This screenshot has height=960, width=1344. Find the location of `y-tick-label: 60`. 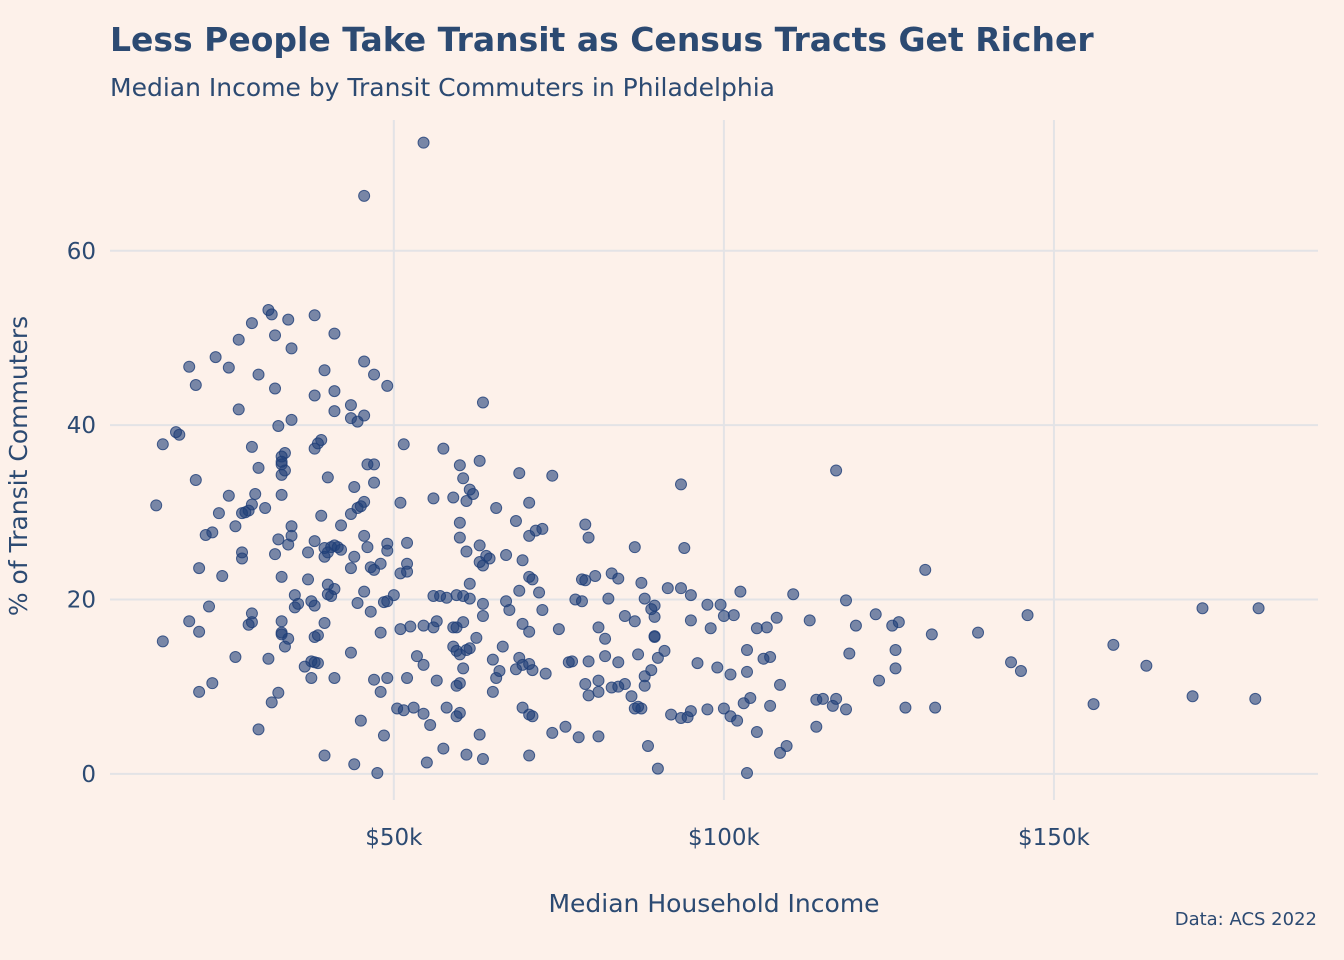

y-tick-label: 60 is located at coordinates (81, 252).